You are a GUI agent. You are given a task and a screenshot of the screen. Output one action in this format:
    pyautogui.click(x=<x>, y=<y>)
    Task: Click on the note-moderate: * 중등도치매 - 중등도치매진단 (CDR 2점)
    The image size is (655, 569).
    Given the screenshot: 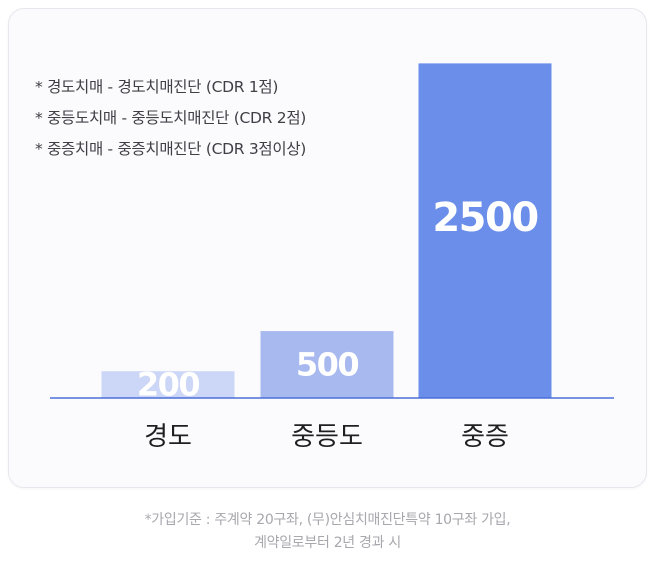 What is the action you would take?
    pyautogui.click(x=171, y=118)
    